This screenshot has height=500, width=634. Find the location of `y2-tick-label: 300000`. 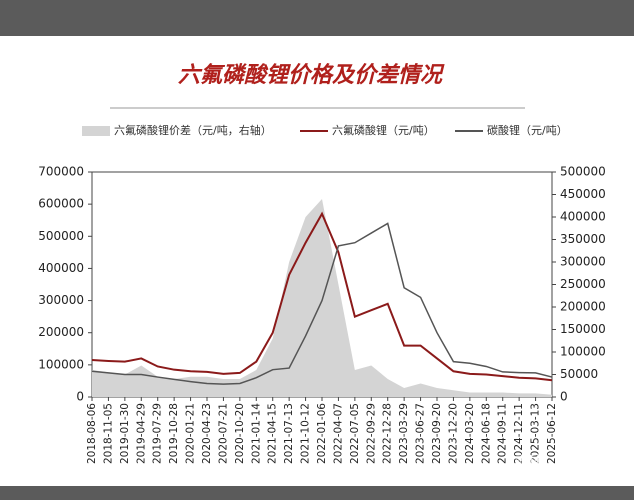

y2-tick-label: 300000 is located at coordinates (583, 262).